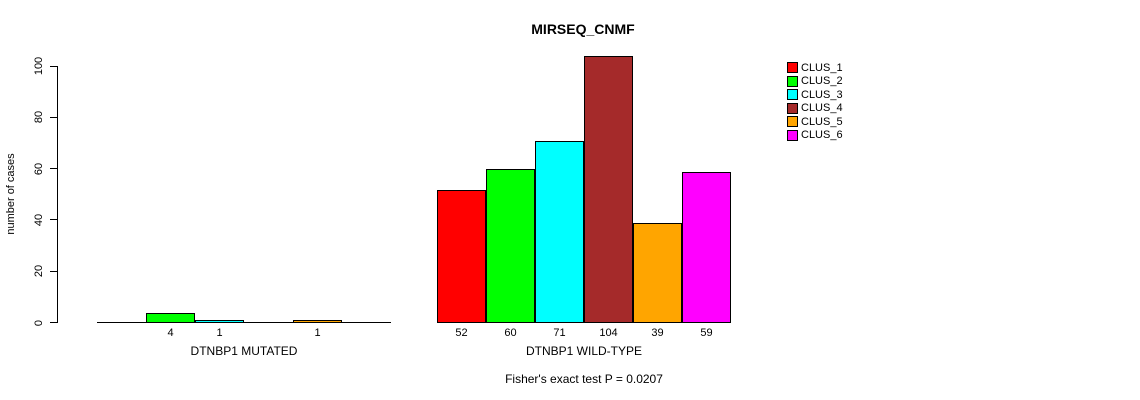 The width and height of the screenshot is (1140, 400). I want to click on legend-label: CLUS_4, so click(822, 108).